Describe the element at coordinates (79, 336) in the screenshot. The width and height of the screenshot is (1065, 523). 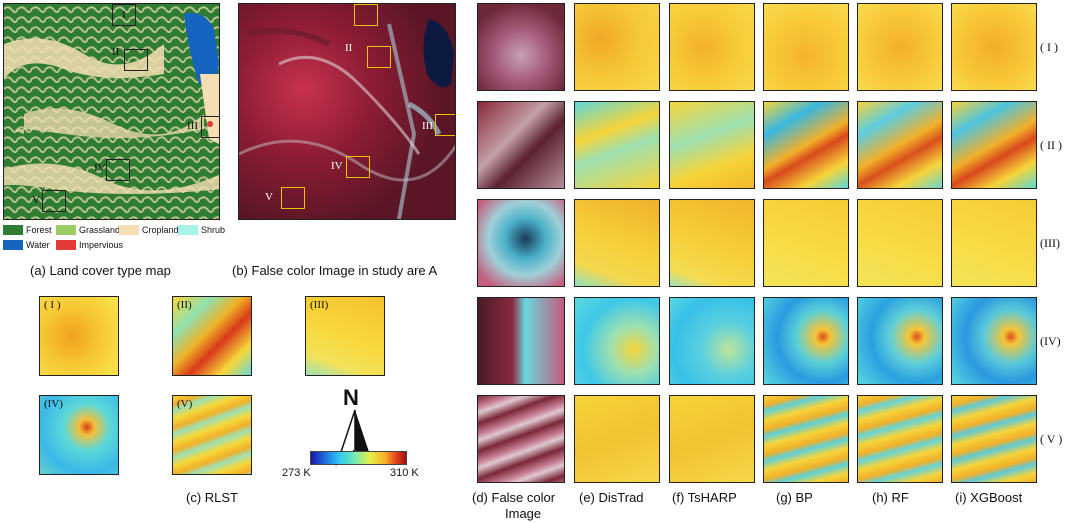
I see `rlst-tile-1: ( I )` at that location.